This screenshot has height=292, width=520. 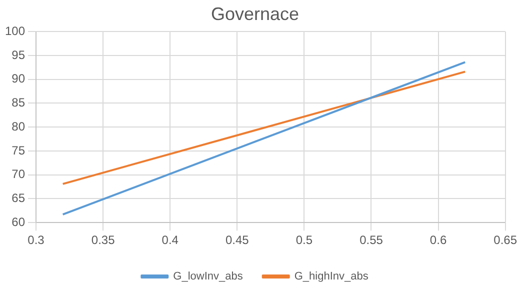 I want to click on x-tick-label: 0.35, so click(x=103, y=240).